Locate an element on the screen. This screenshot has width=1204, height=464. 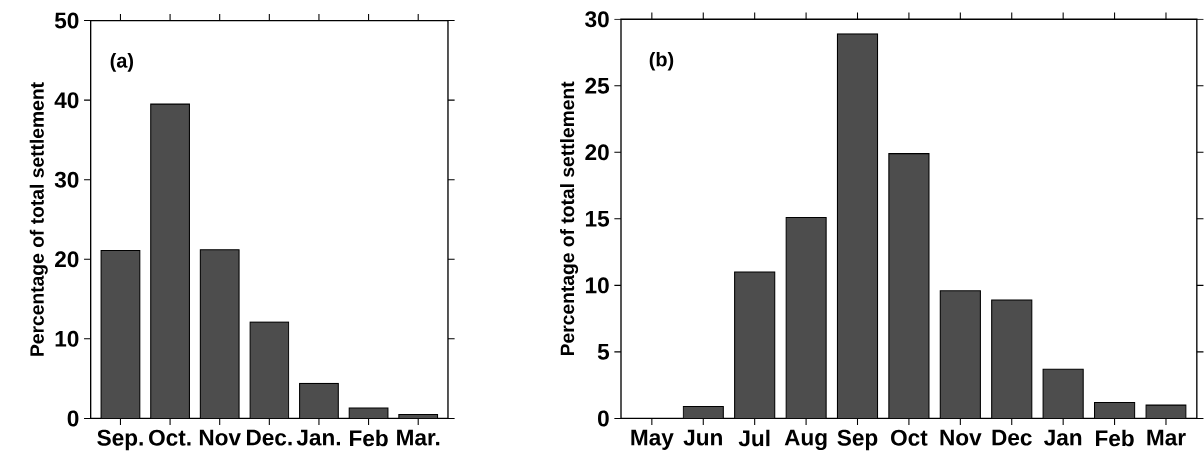
x-tick-label: Dec is located at coordinates (1012, 437).